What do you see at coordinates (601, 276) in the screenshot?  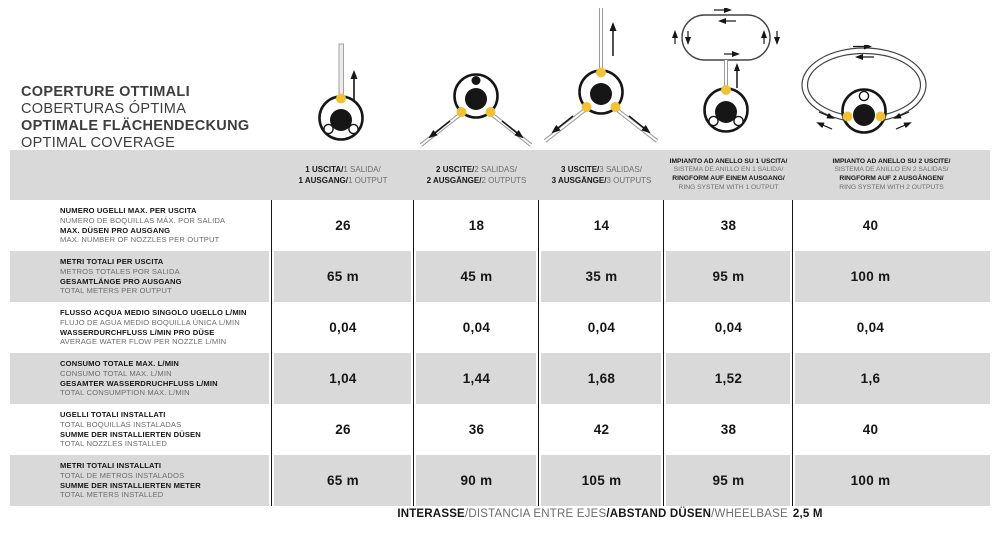 I see `table-value: 35 m` at bounding box center [601, 276].